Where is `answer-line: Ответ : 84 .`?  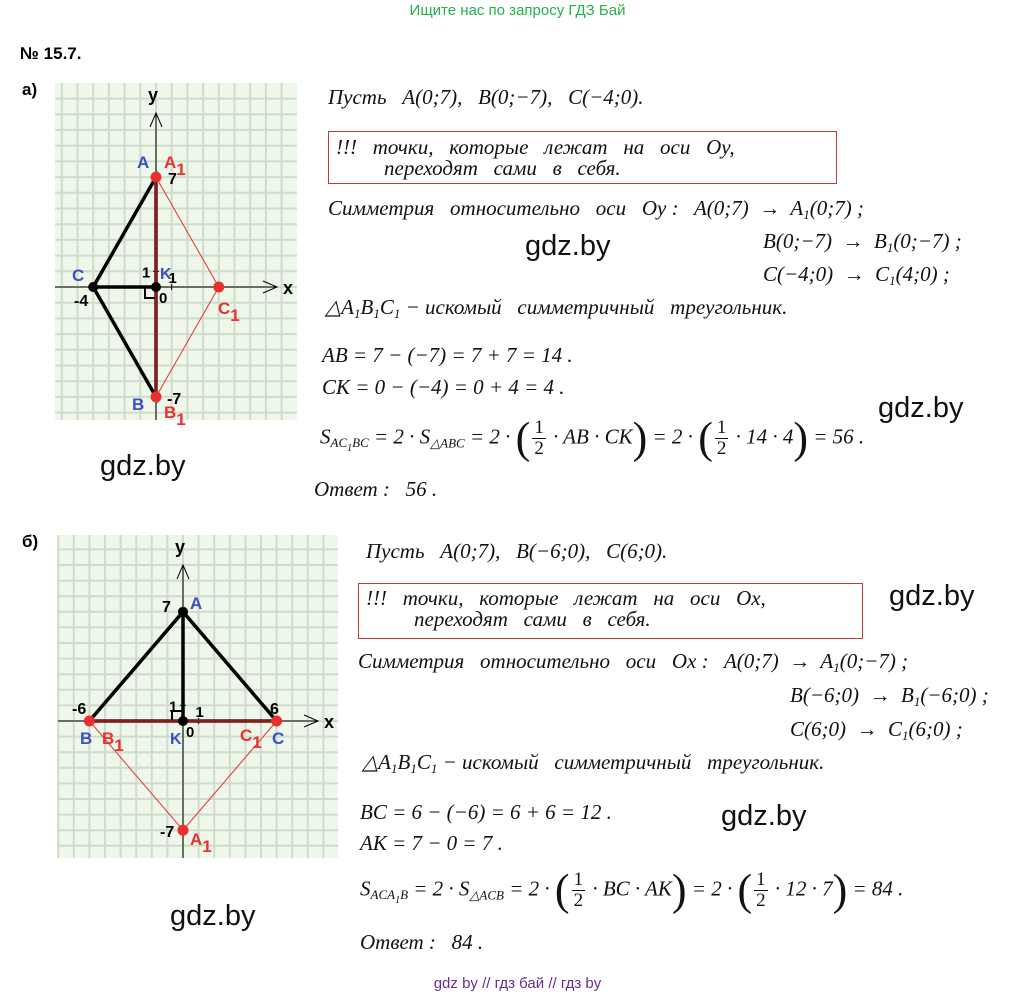 answer-line: Ответ : 84 . is located at coordinates (422, 942).